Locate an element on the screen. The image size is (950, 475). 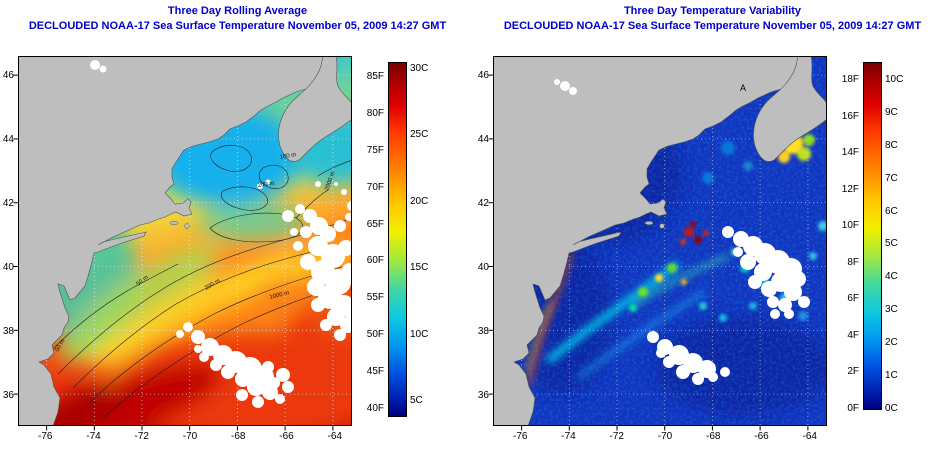
colorbar-f-label: 12F is located at coordinates (850, 189).